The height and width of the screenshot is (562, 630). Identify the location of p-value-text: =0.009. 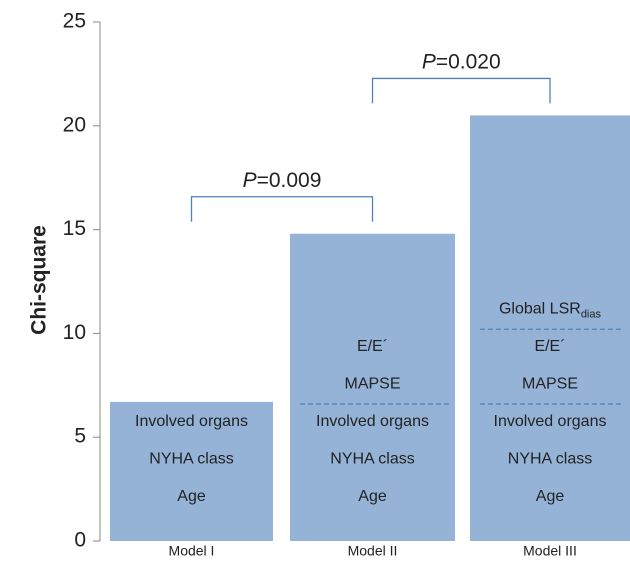
(289, 179).